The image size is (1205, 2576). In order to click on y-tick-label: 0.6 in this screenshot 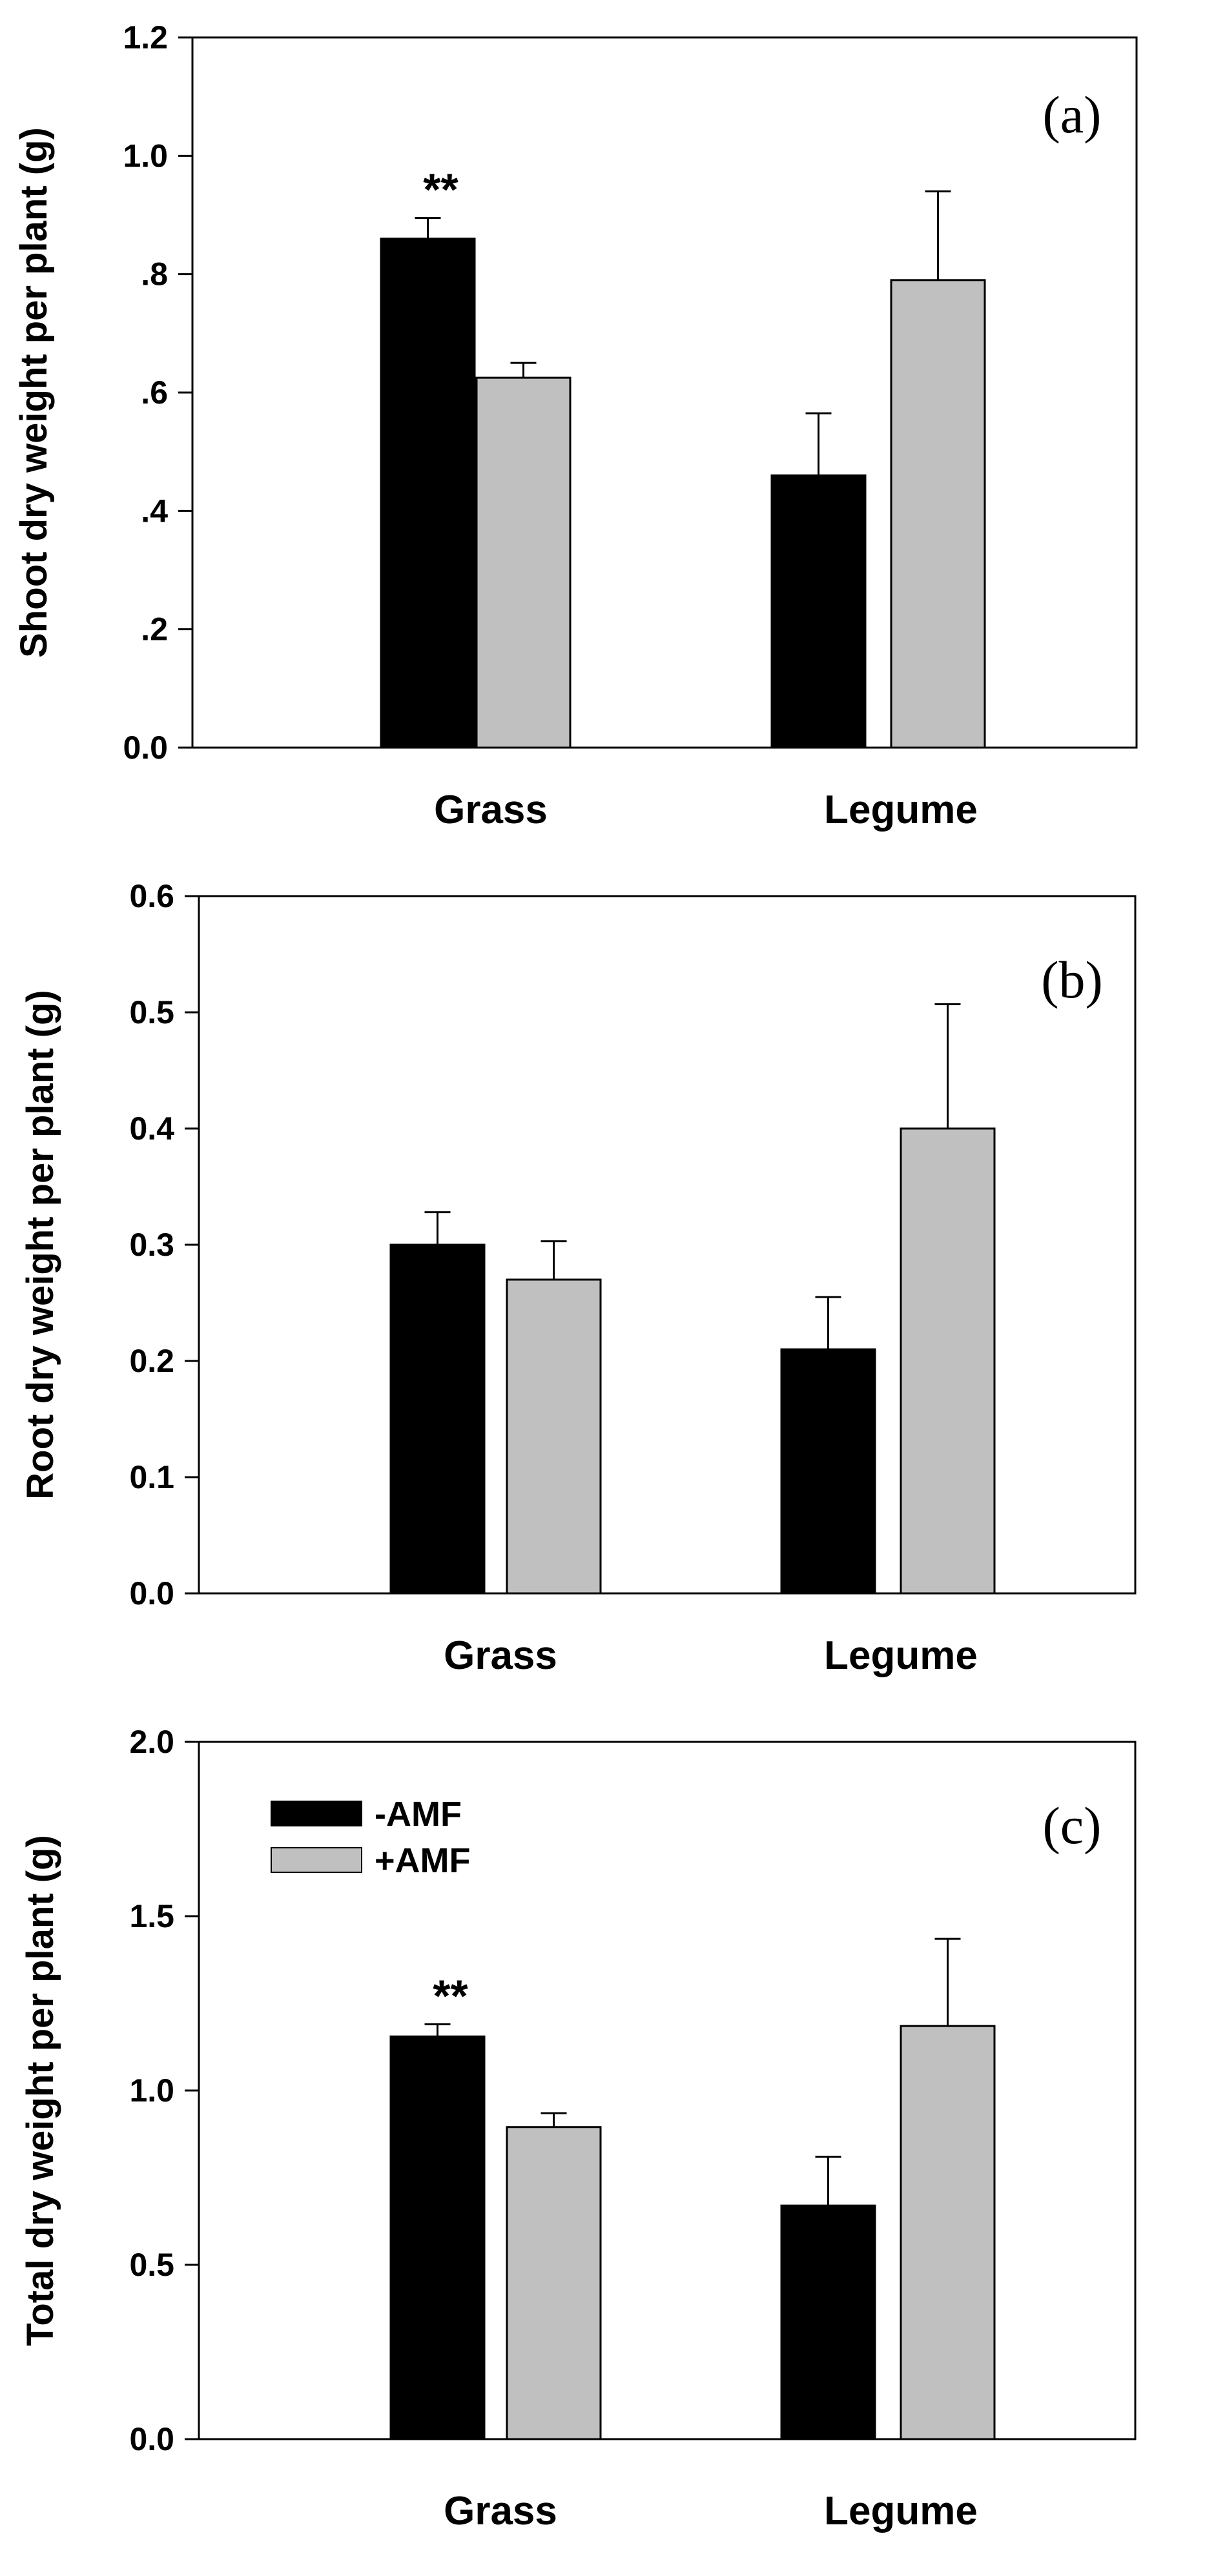, I will do `click(151, 896)`.